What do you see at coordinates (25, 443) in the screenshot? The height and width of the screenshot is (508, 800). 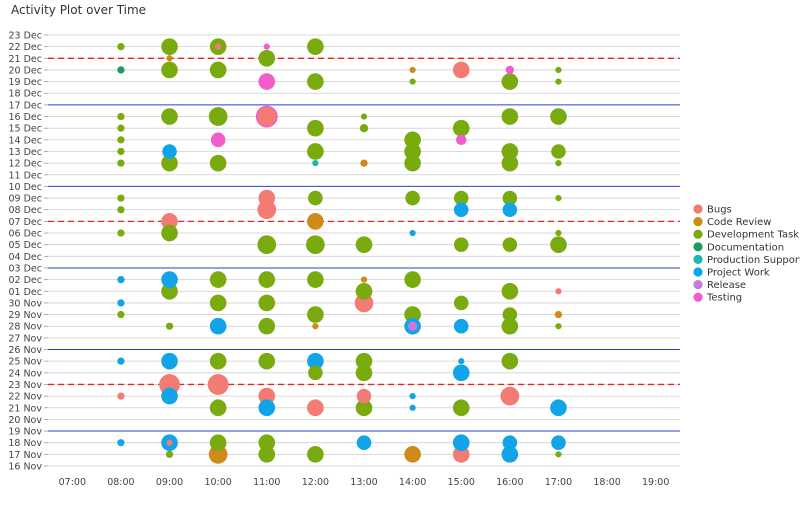 I see `y-tick-label: 18 Nov` at bounding box center [25, 443].